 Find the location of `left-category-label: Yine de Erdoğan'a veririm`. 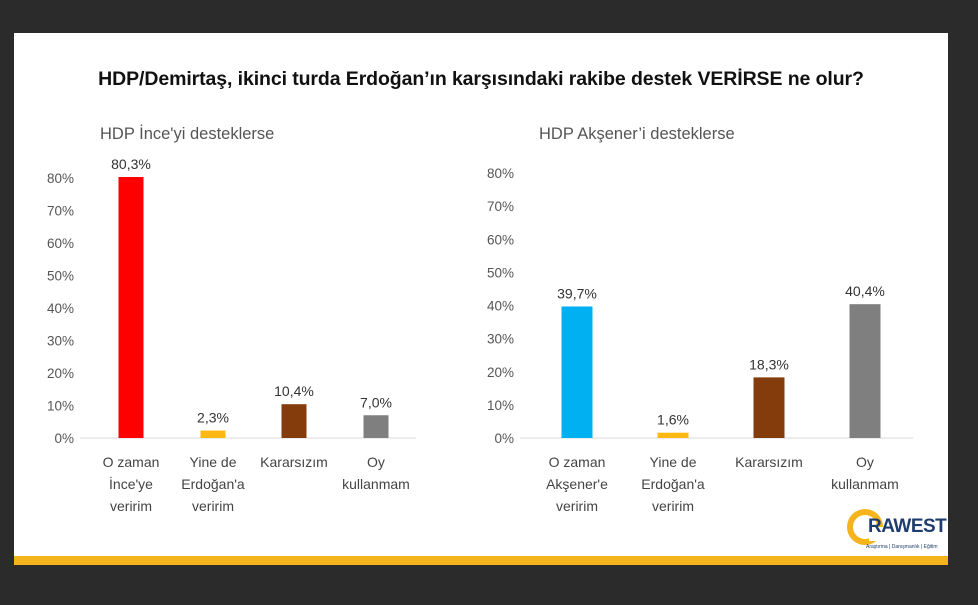

left-category-label: Yine de Erdoğan'a veririm is located at coordinates (213, 484).